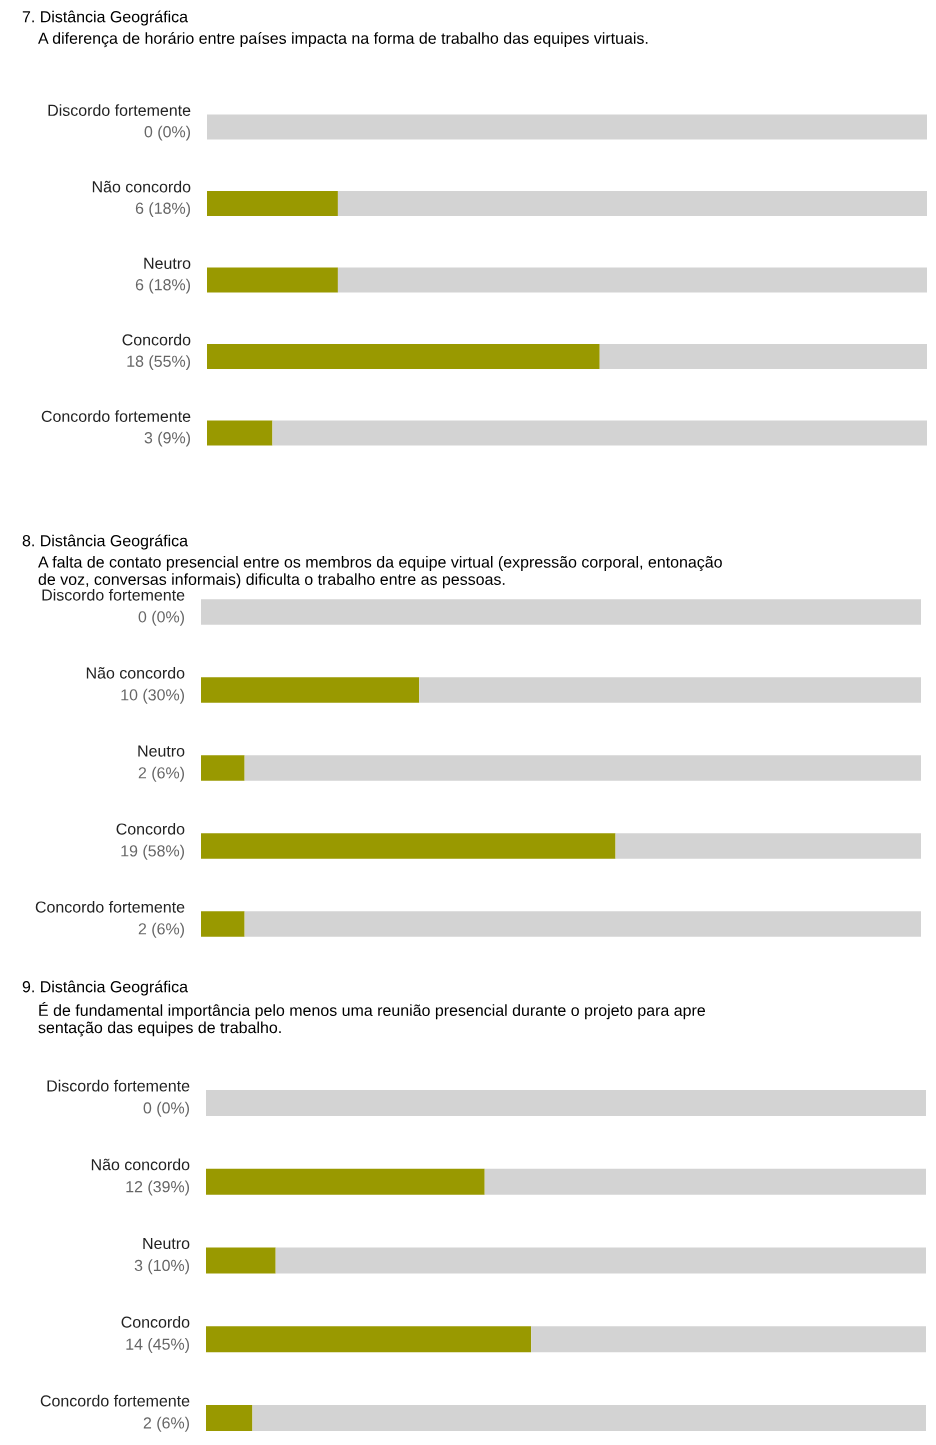 This screenshot has height=1445, width=936. I want to click on data-label: 12 (39%), so click(158, 1188).